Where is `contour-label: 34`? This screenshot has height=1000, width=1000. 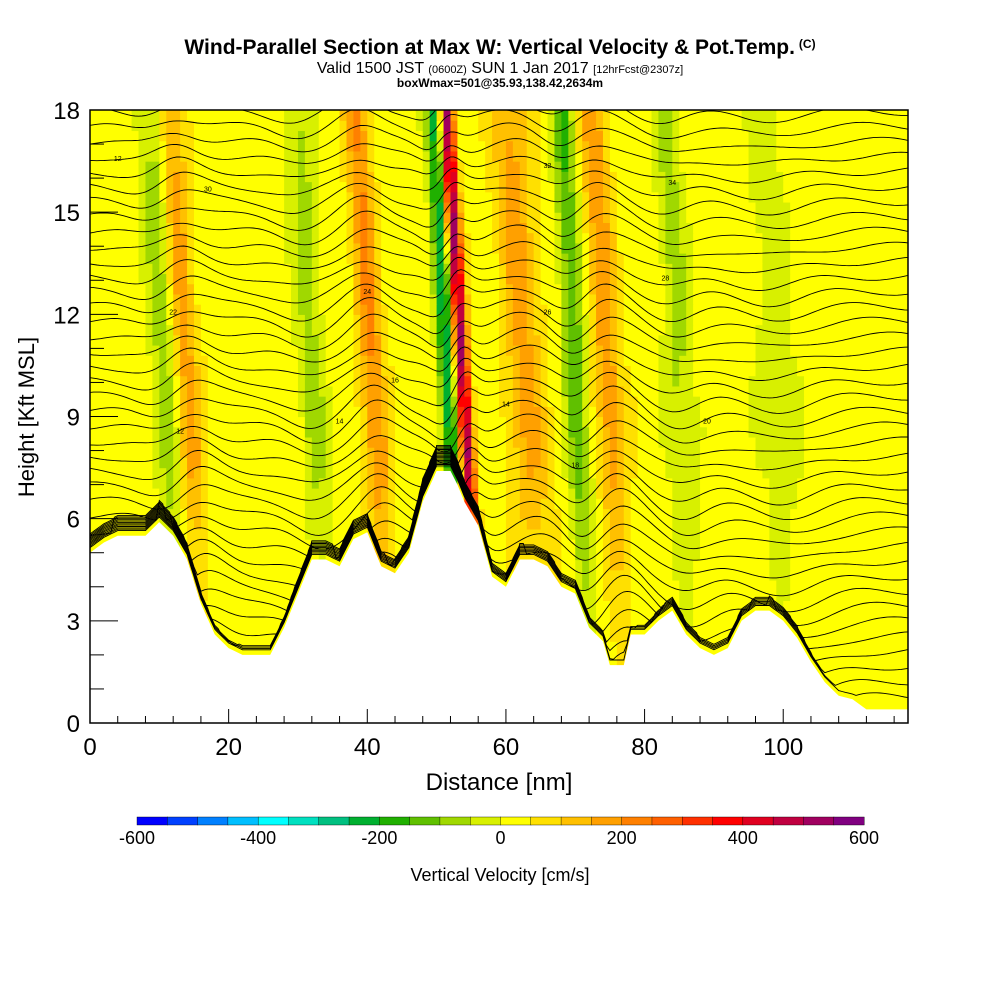 contour-label: 34 is located at coordinates (672, 183).